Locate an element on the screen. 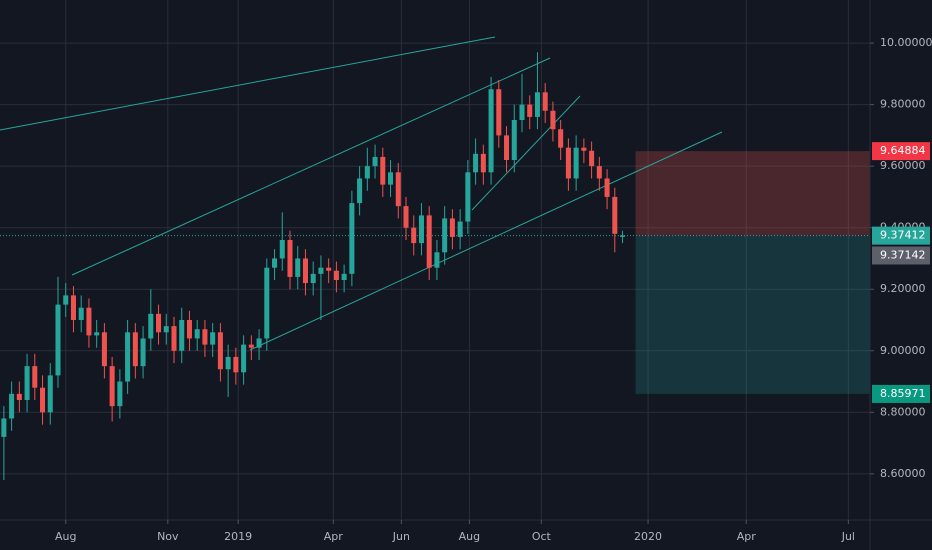 The height and width of the screenshot is (550, 932). price-tag-label: 9.64884 is located at coordinates (903, 150).